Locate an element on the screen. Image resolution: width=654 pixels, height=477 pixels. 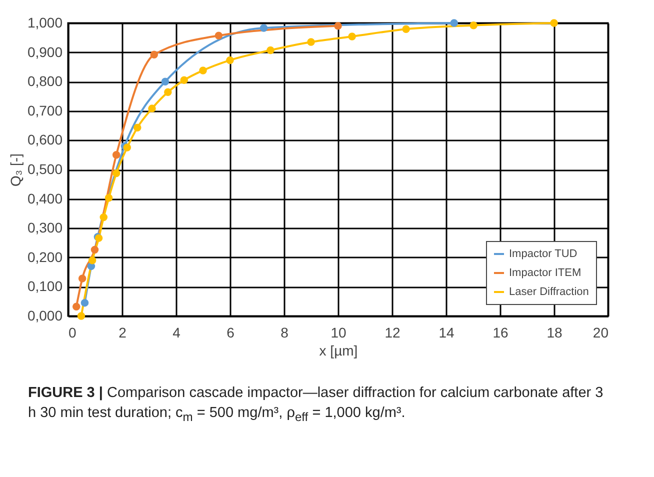
y-tick-label: 0,300 is located at coordinates (45, 228).